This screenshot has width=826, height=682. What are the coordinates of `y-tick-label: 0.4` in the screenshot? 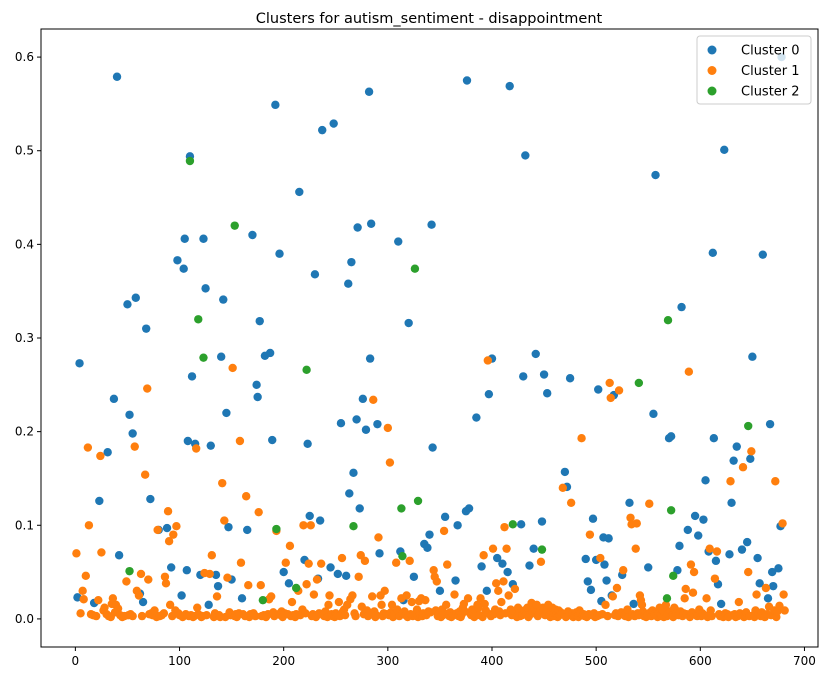 It's located at (24, 244).